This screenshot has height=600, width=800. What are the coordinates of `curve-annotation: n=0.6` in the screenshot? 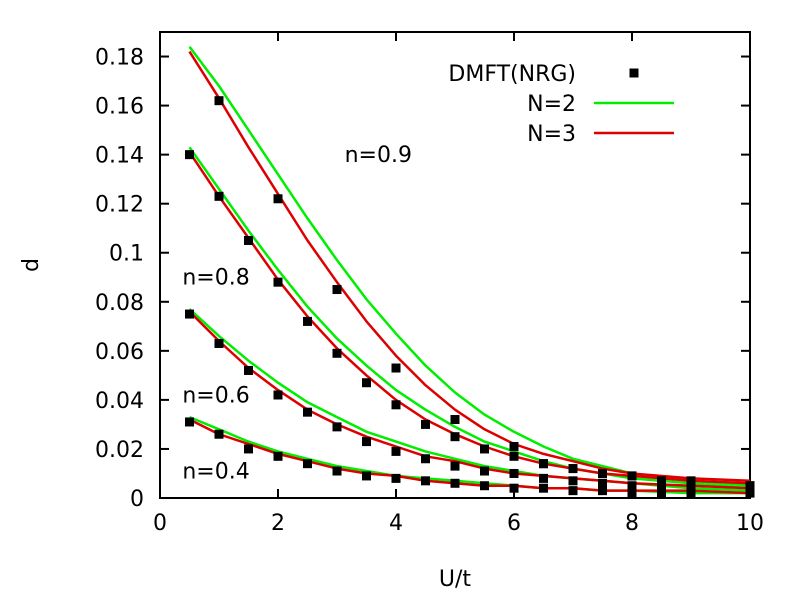 It's located at (215, 395).